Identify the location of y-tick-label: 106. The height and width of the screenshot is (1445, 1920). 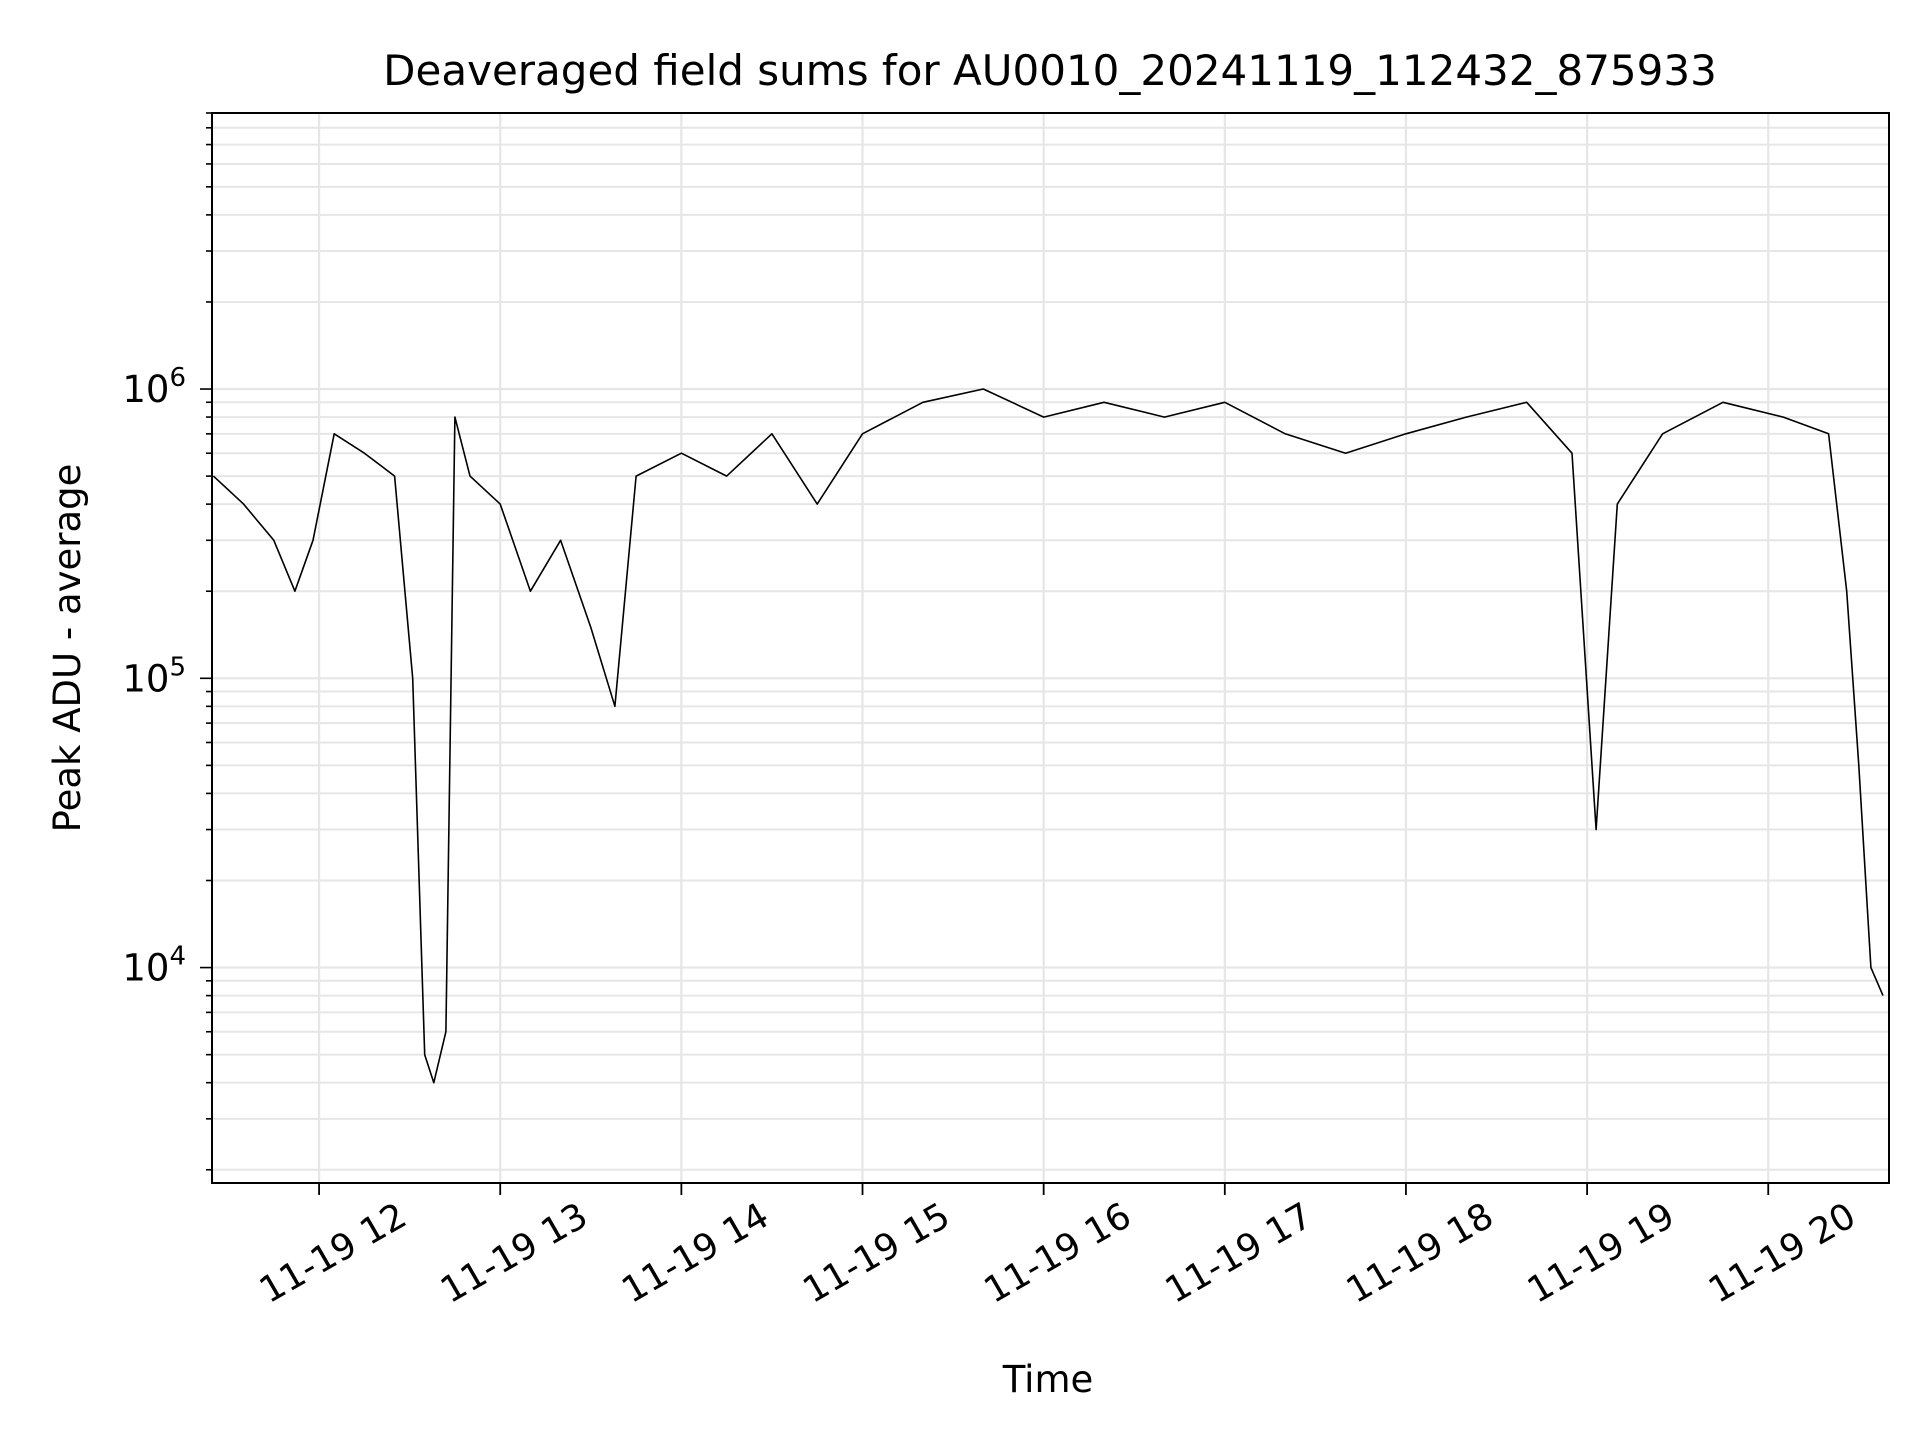
(154, 387).